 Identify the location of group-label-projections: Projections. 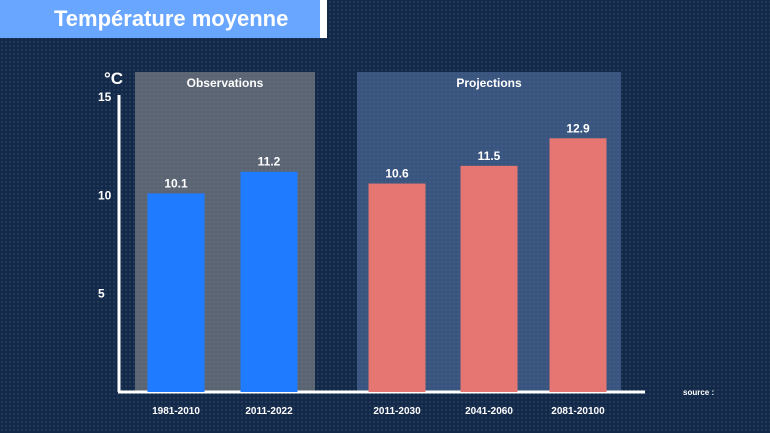
(489, 83).